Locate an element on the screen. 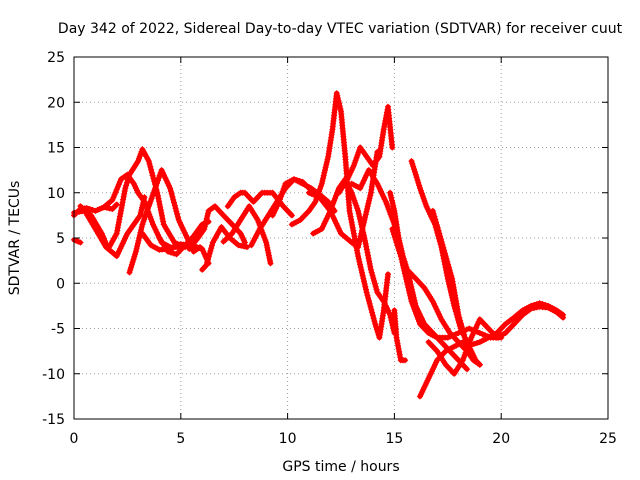 The width and height of the screenshot is (640, 480). y-tick-label: 15 is located at coordinates (56, 149).